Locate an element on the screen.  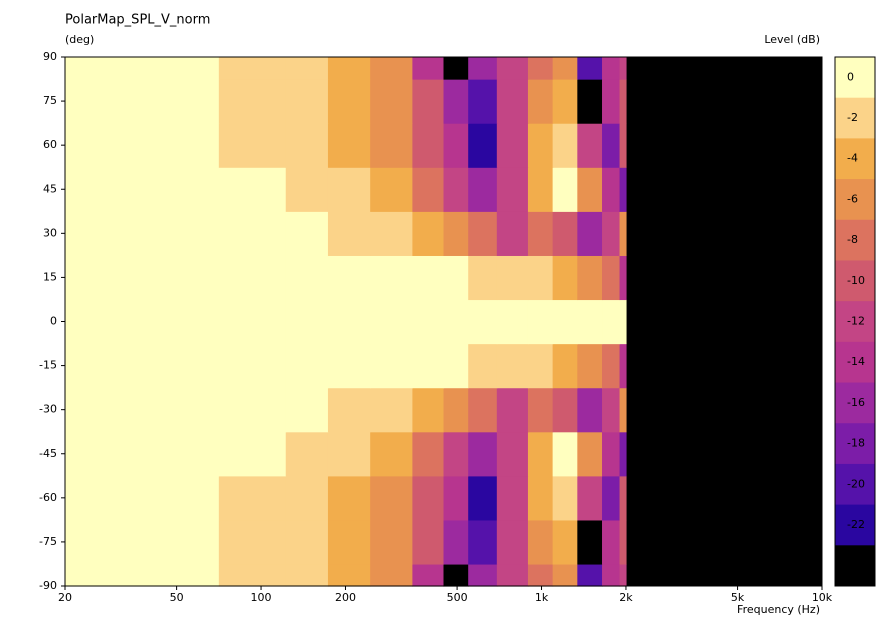
y-tick-label: 90 is located at coordinates (50, 56).